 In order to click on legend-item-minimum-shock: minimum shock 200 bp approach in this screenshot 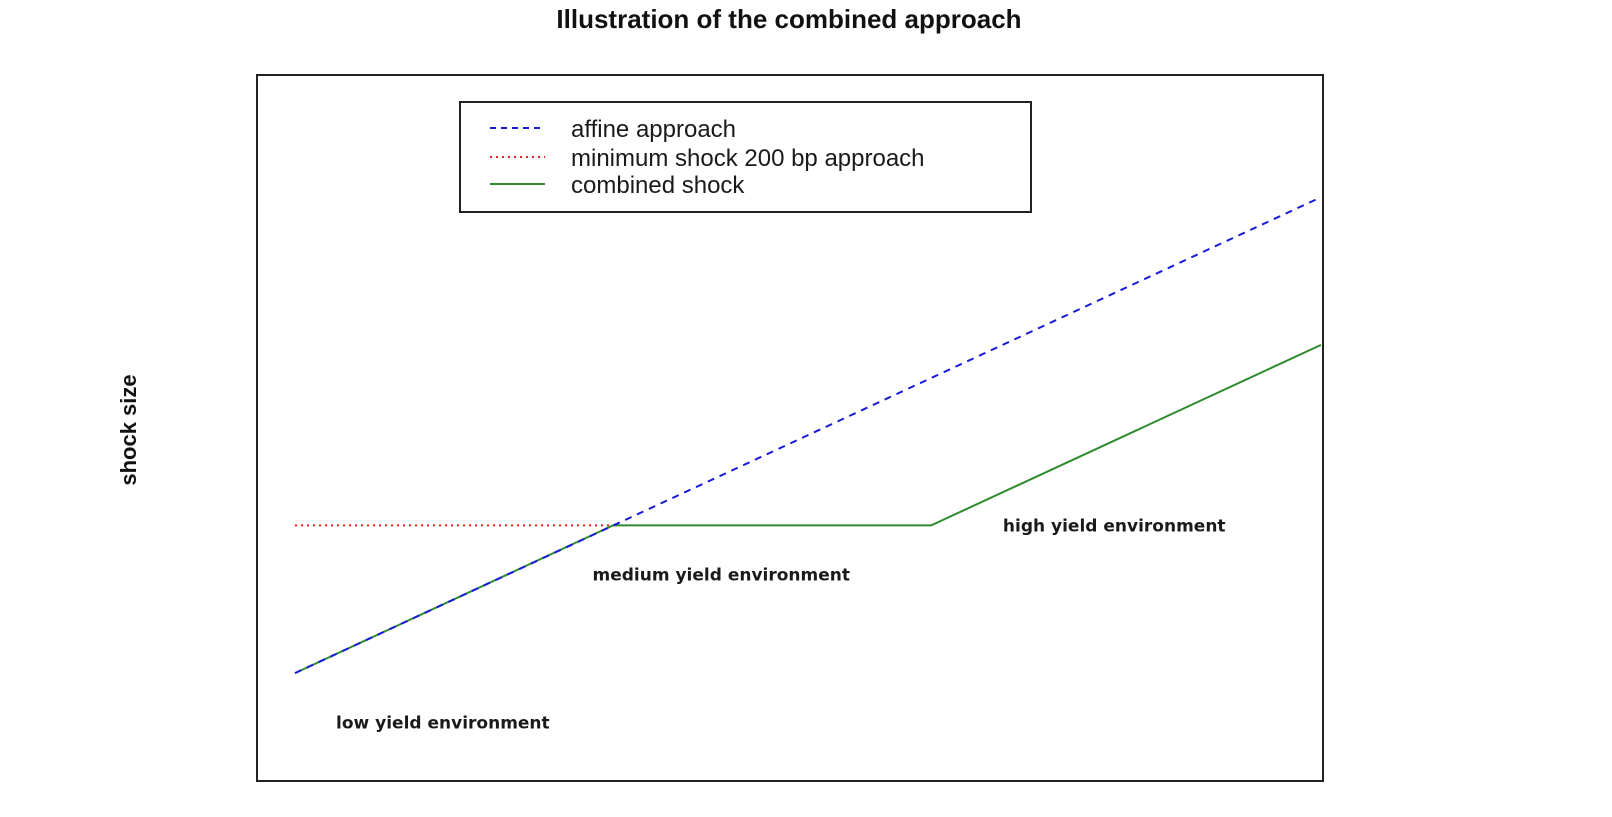, I will do `click(707, 158)`.